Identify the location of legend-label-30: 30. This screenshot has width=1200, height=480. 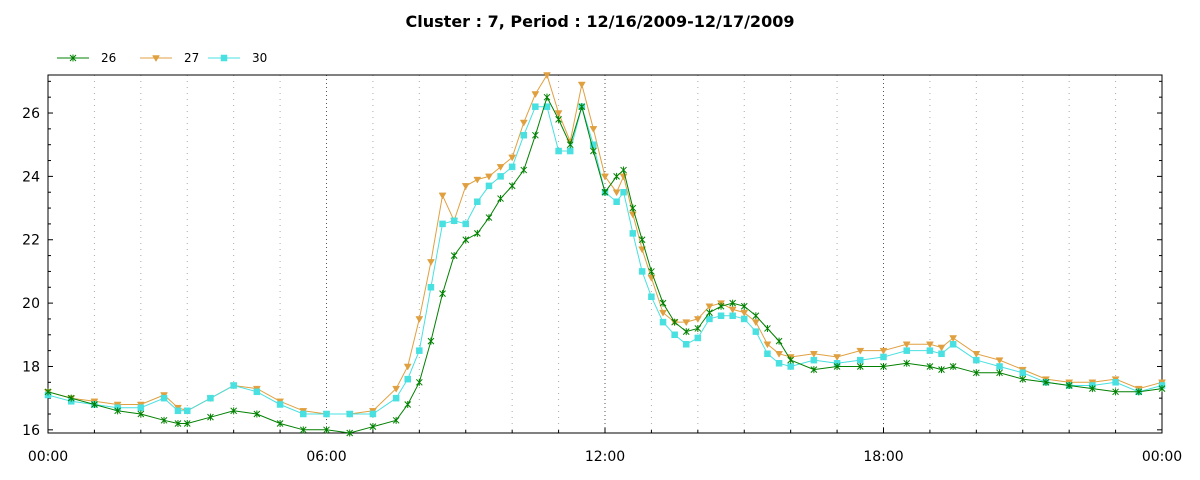
(259, 58).